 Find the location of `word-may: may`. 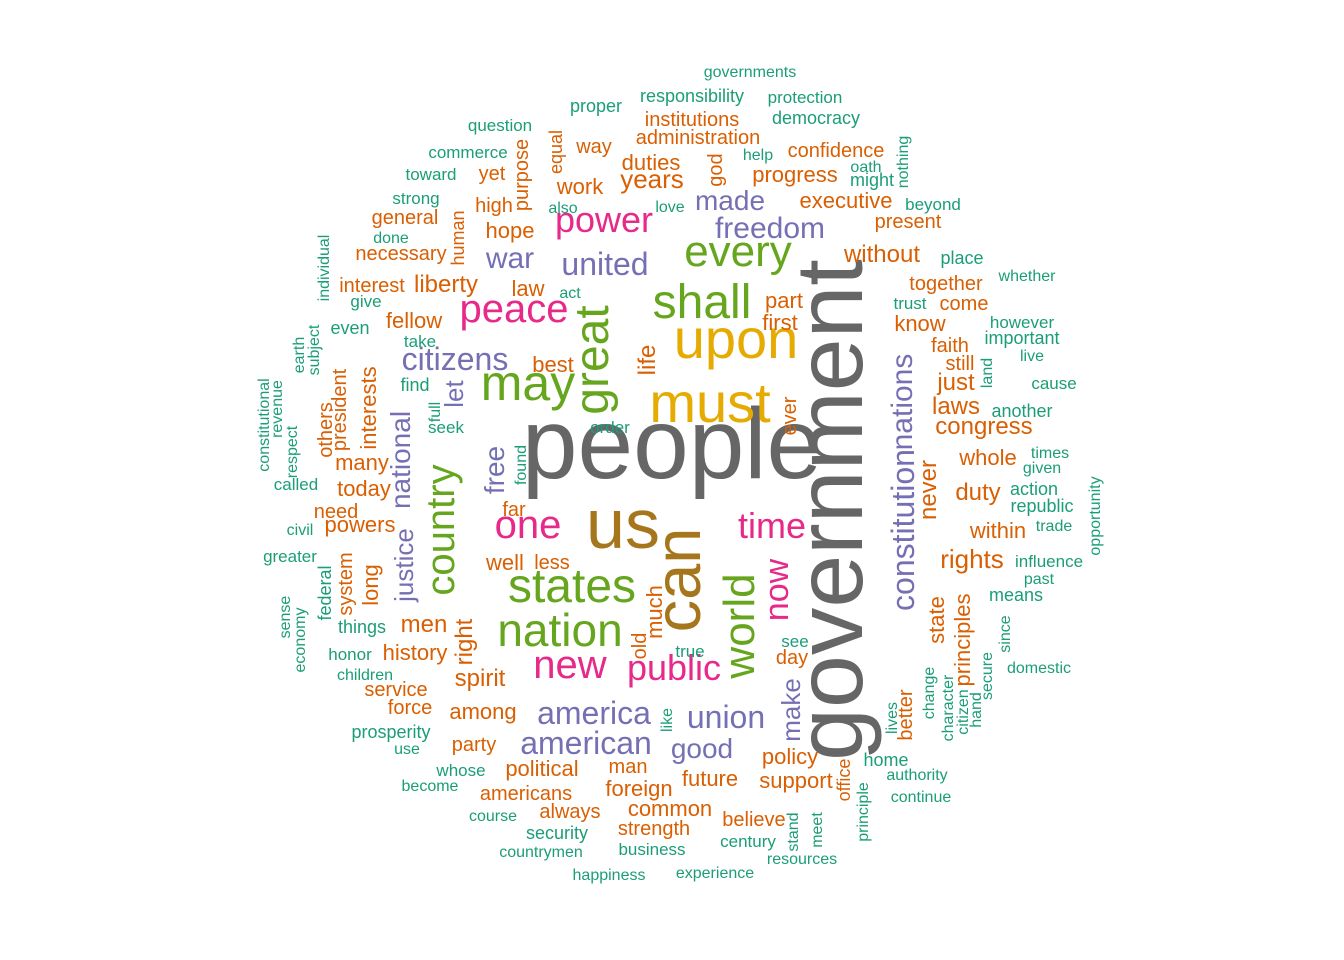

word-may: may is located at coordinates (528, 383).